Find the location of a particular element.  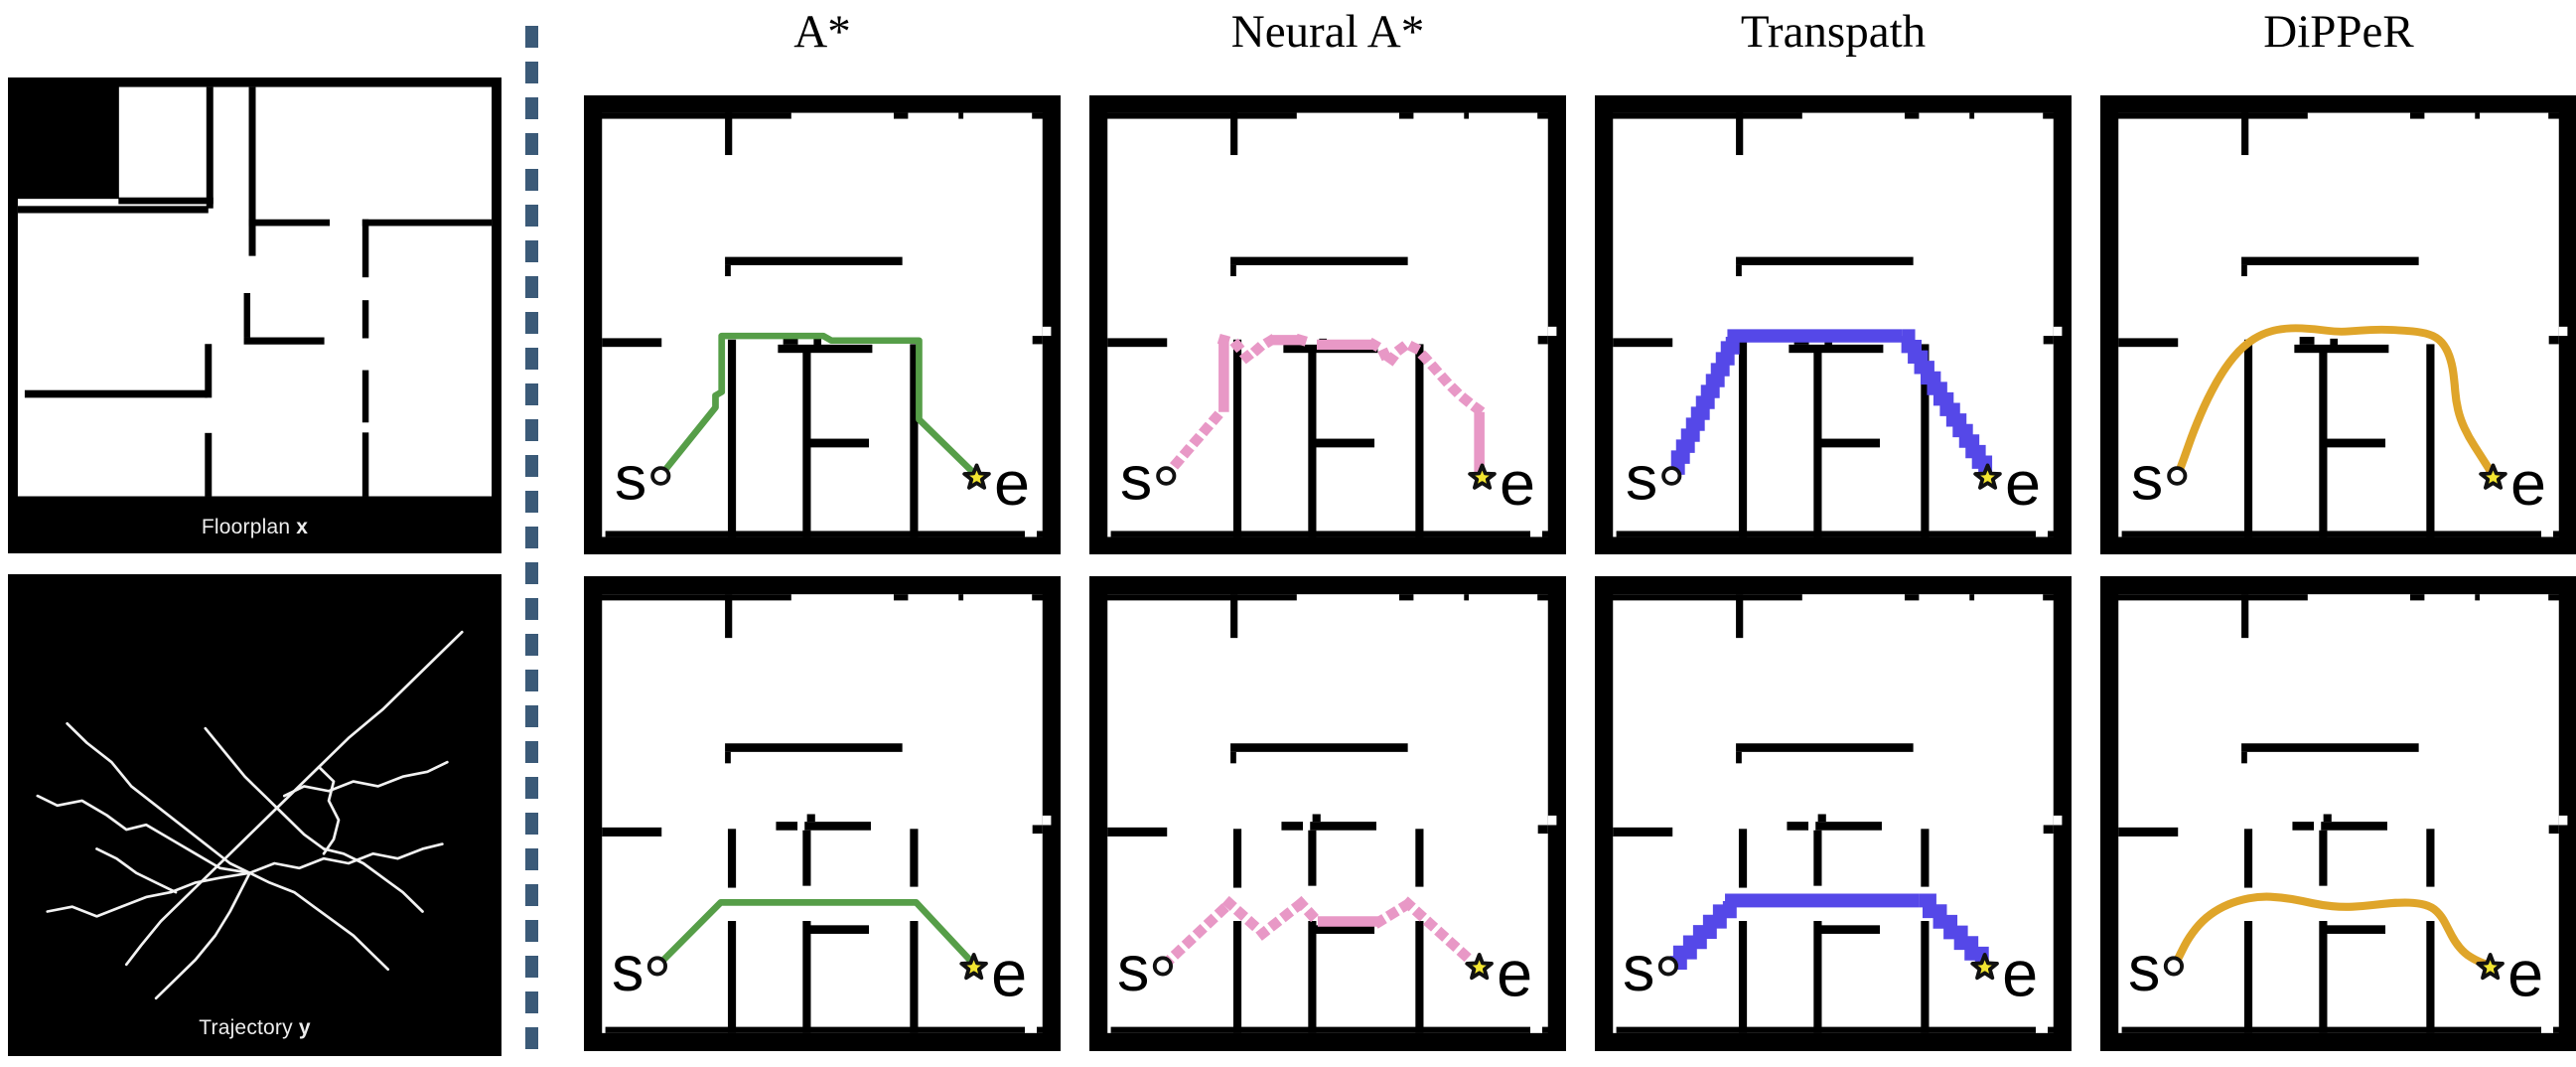

floorplan-image: Floorplan x is located at coordinates (255, 315).